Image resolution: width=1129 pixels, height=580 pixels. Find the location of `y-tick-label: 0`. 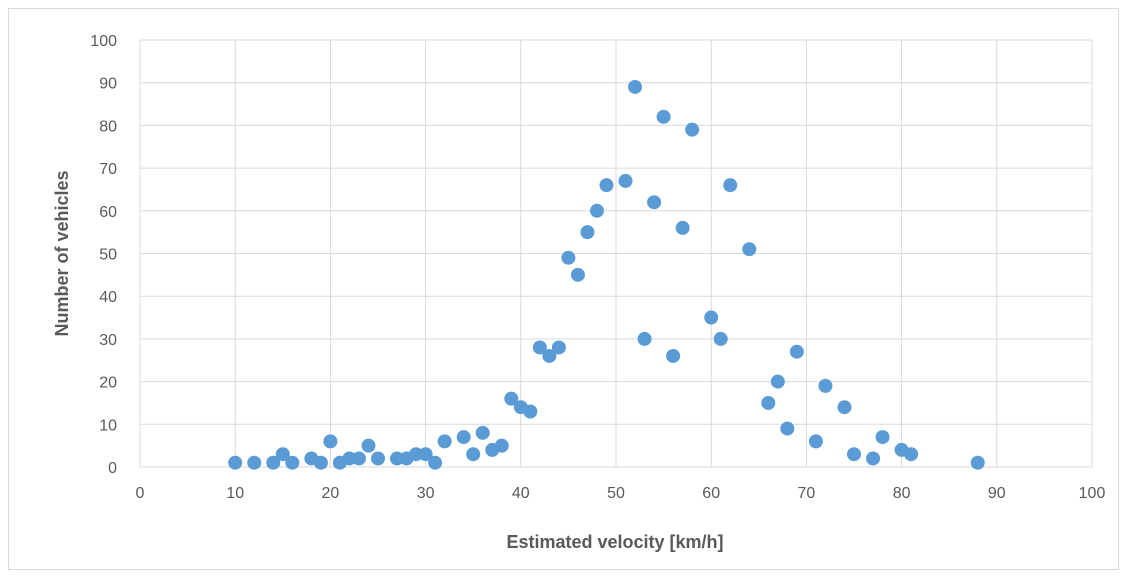

y-tick-label: 0 is located at coordinates (112, 468).